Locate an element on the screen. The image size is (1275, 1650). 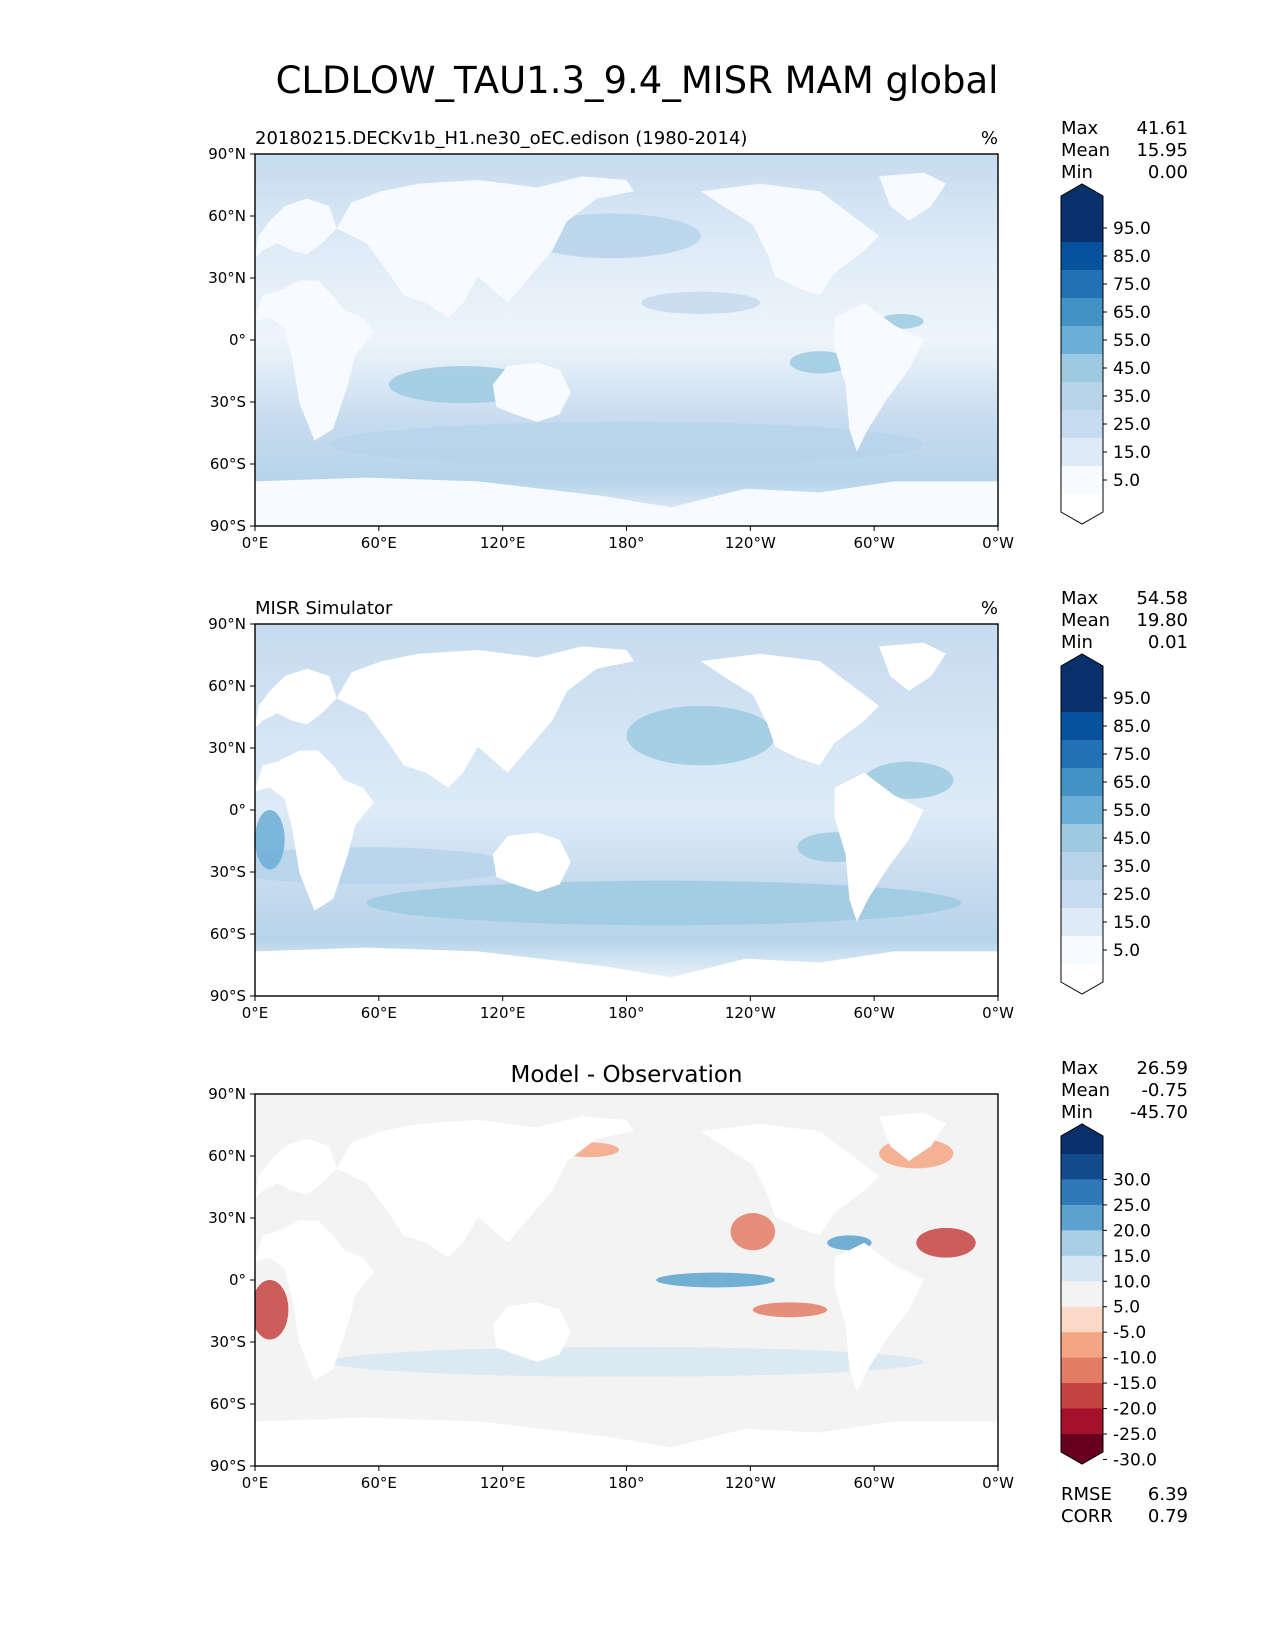
colorbar-tick-label: 55.0 is located at coordinates (1132, 811).